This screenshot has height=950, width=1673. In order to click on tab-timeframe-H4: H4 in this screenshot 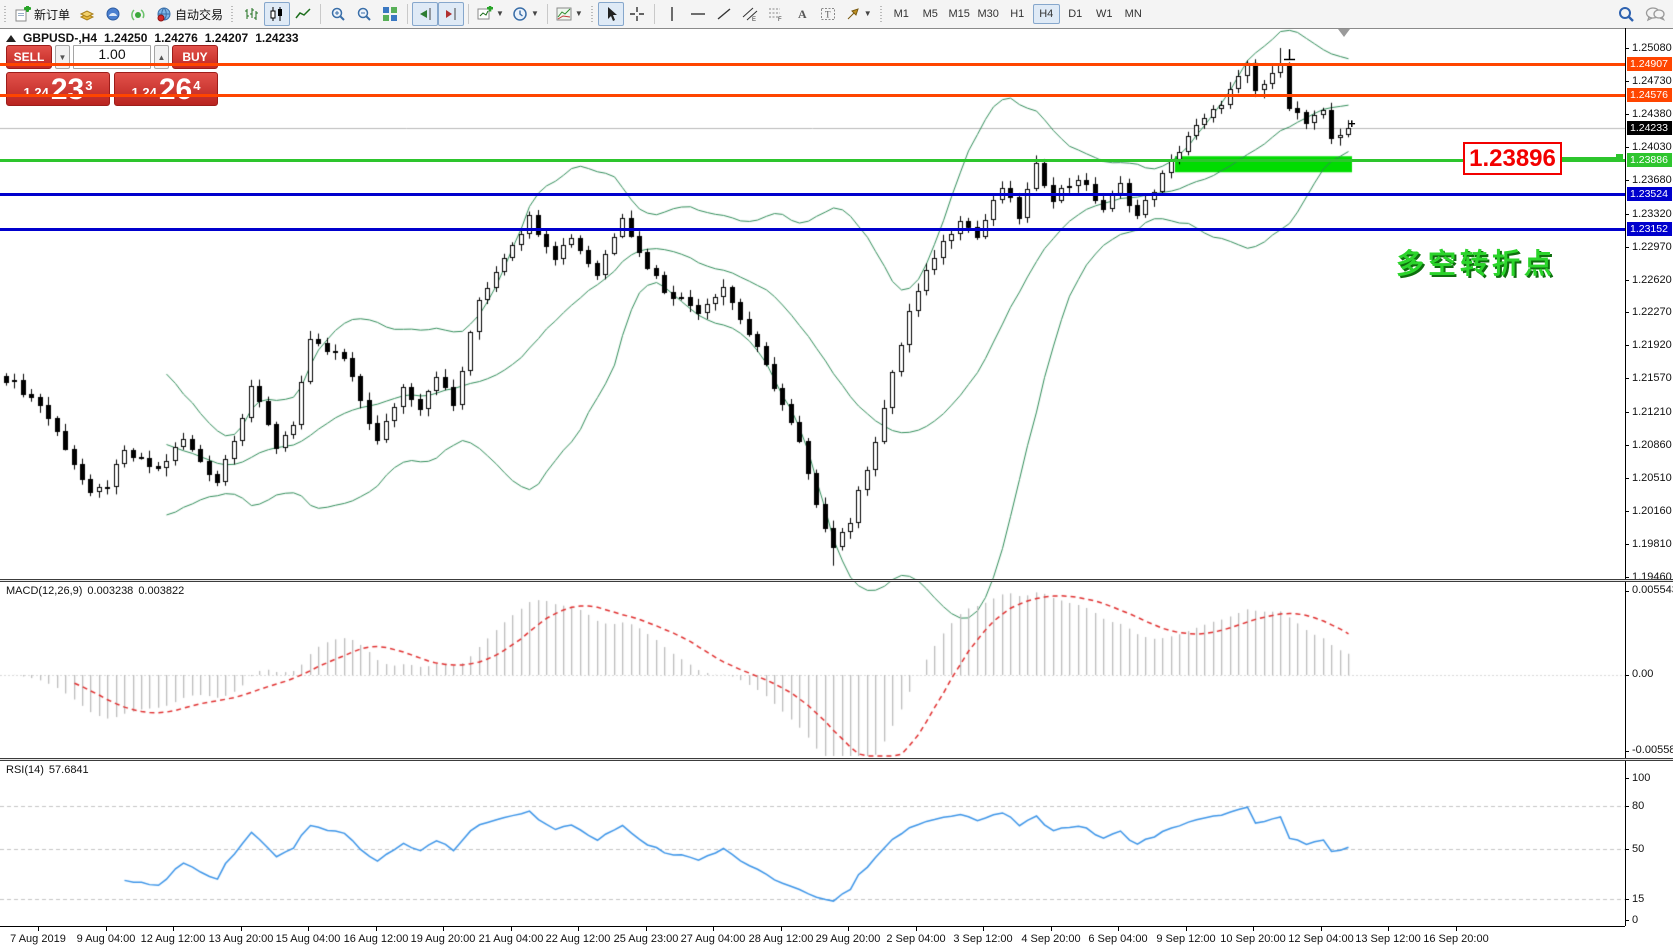, I will do `click(1046, 14)`.